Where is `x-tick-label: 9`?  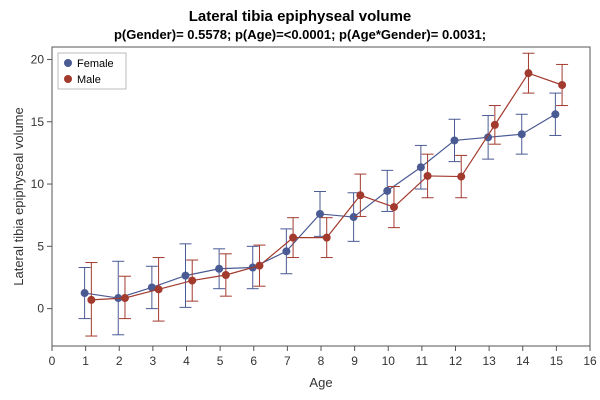 x-tick-label: 9 is located at coordinates (354, 361).